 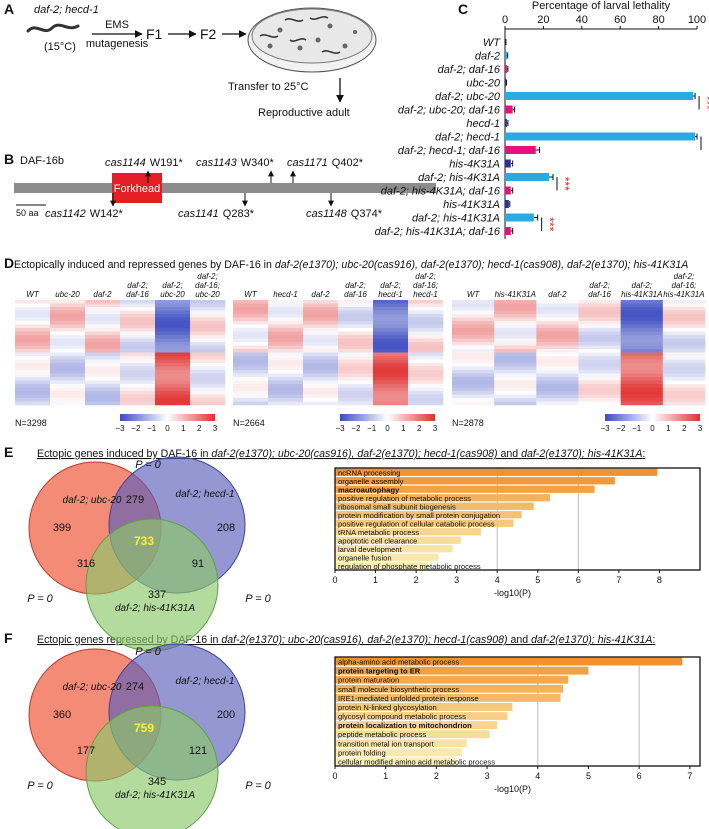 What do you see at coordinates (226, 528) in the screenshot?
I see `count: 208` at bounding box center [226, 528].